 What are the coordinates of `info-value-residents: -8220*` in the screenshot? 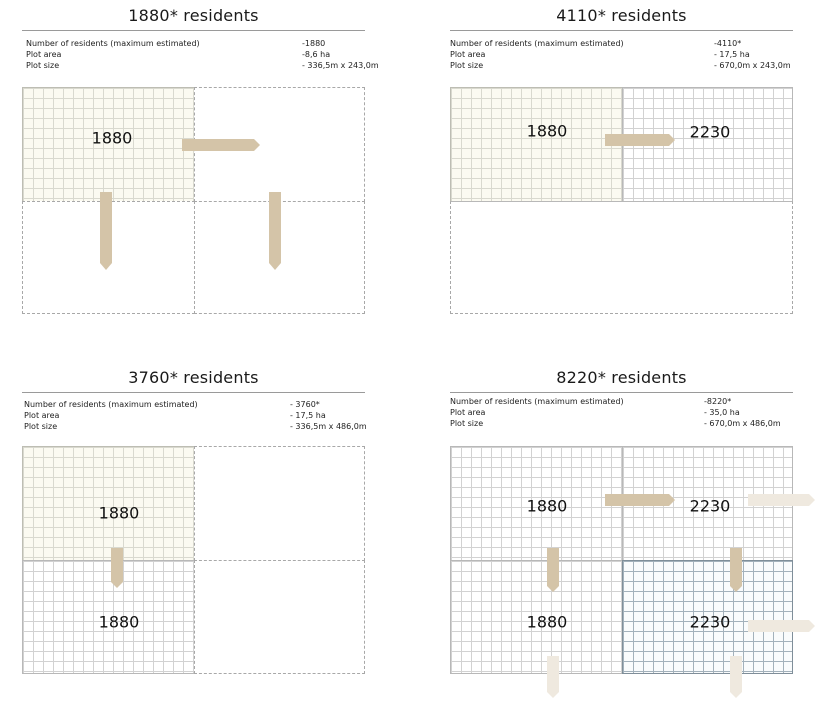 It's located at (718, 401).